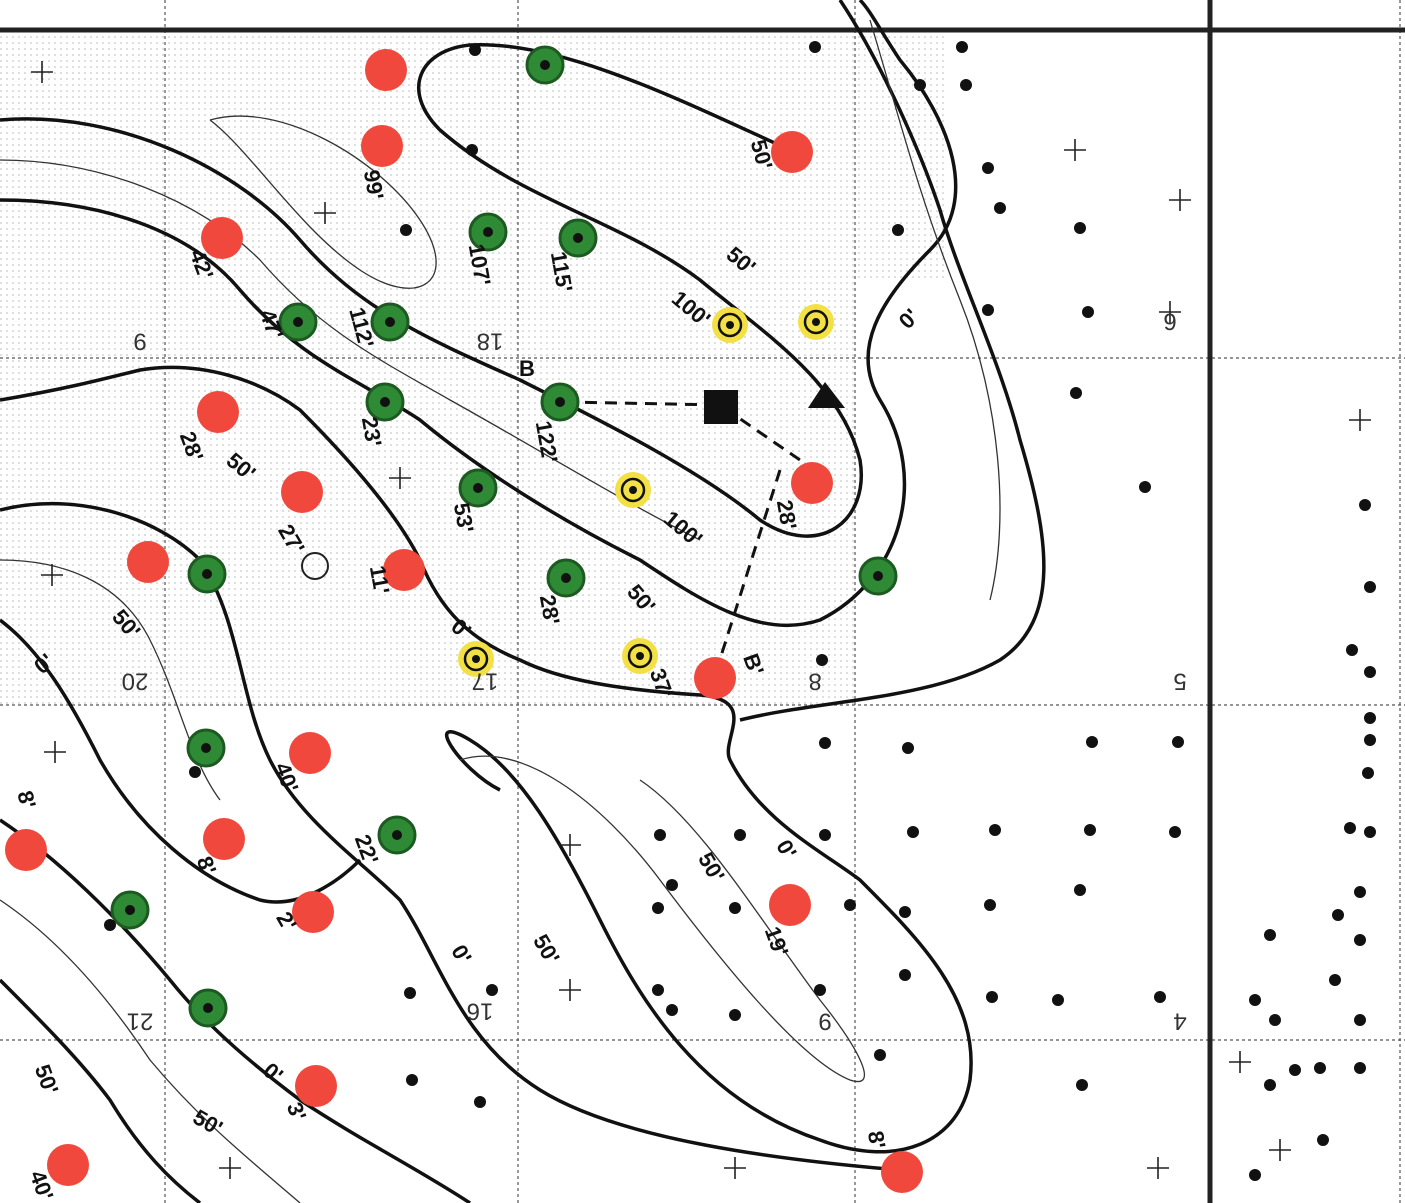  Describe the element at coordinates (1169, 321) in the screenshot. I see `map-label: 6` at that location.